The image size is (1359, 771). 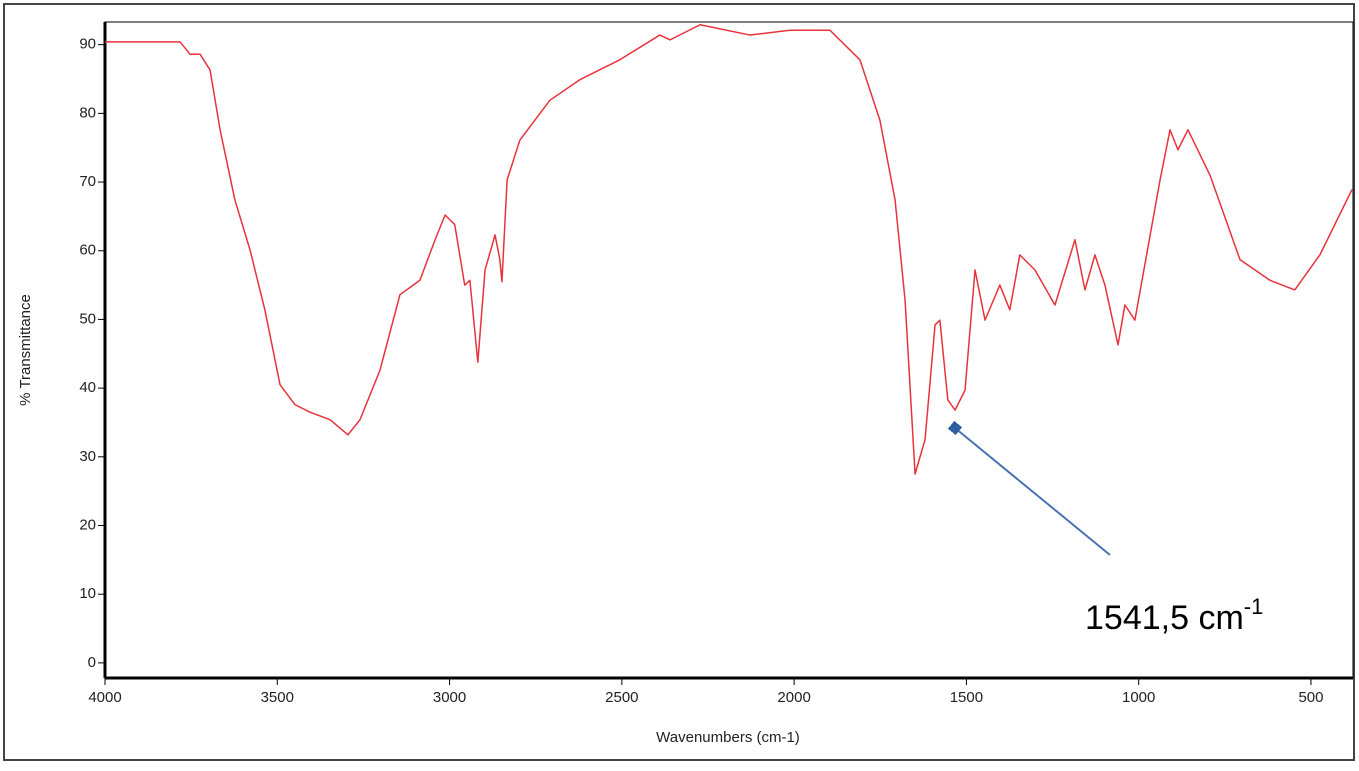 I want to click on y-tick-label: 60, so click(x=87, y=250).